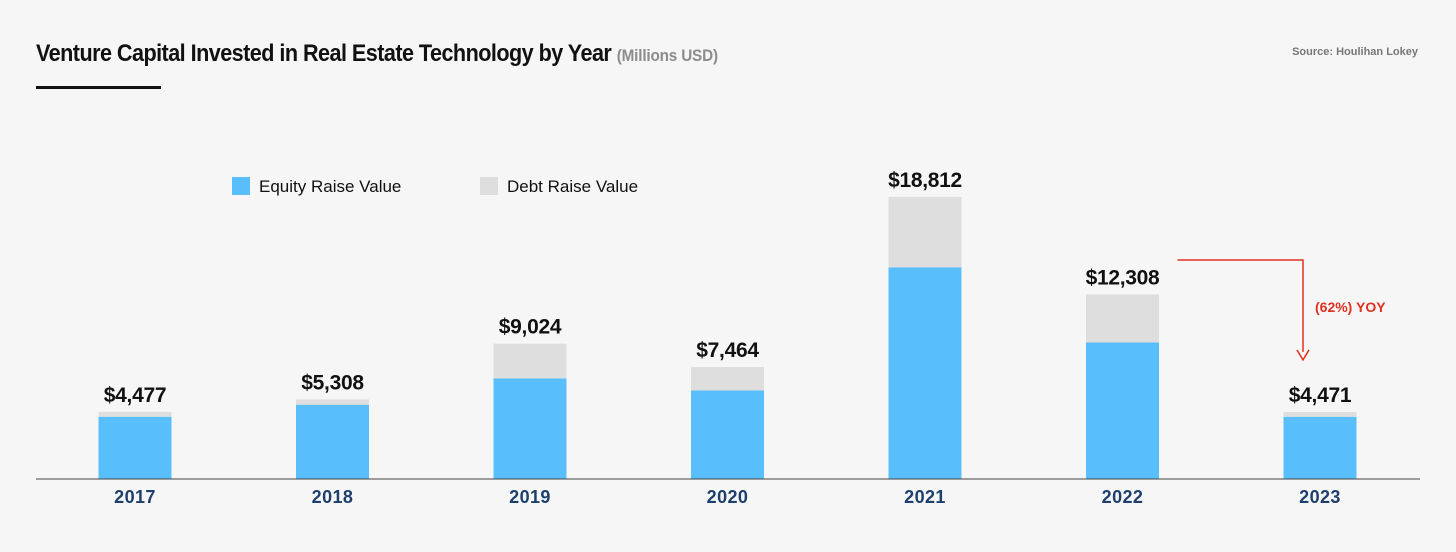 The image size is (1456, 552). I want to click on x-tick-2022: 2022, so click(1123, 497).